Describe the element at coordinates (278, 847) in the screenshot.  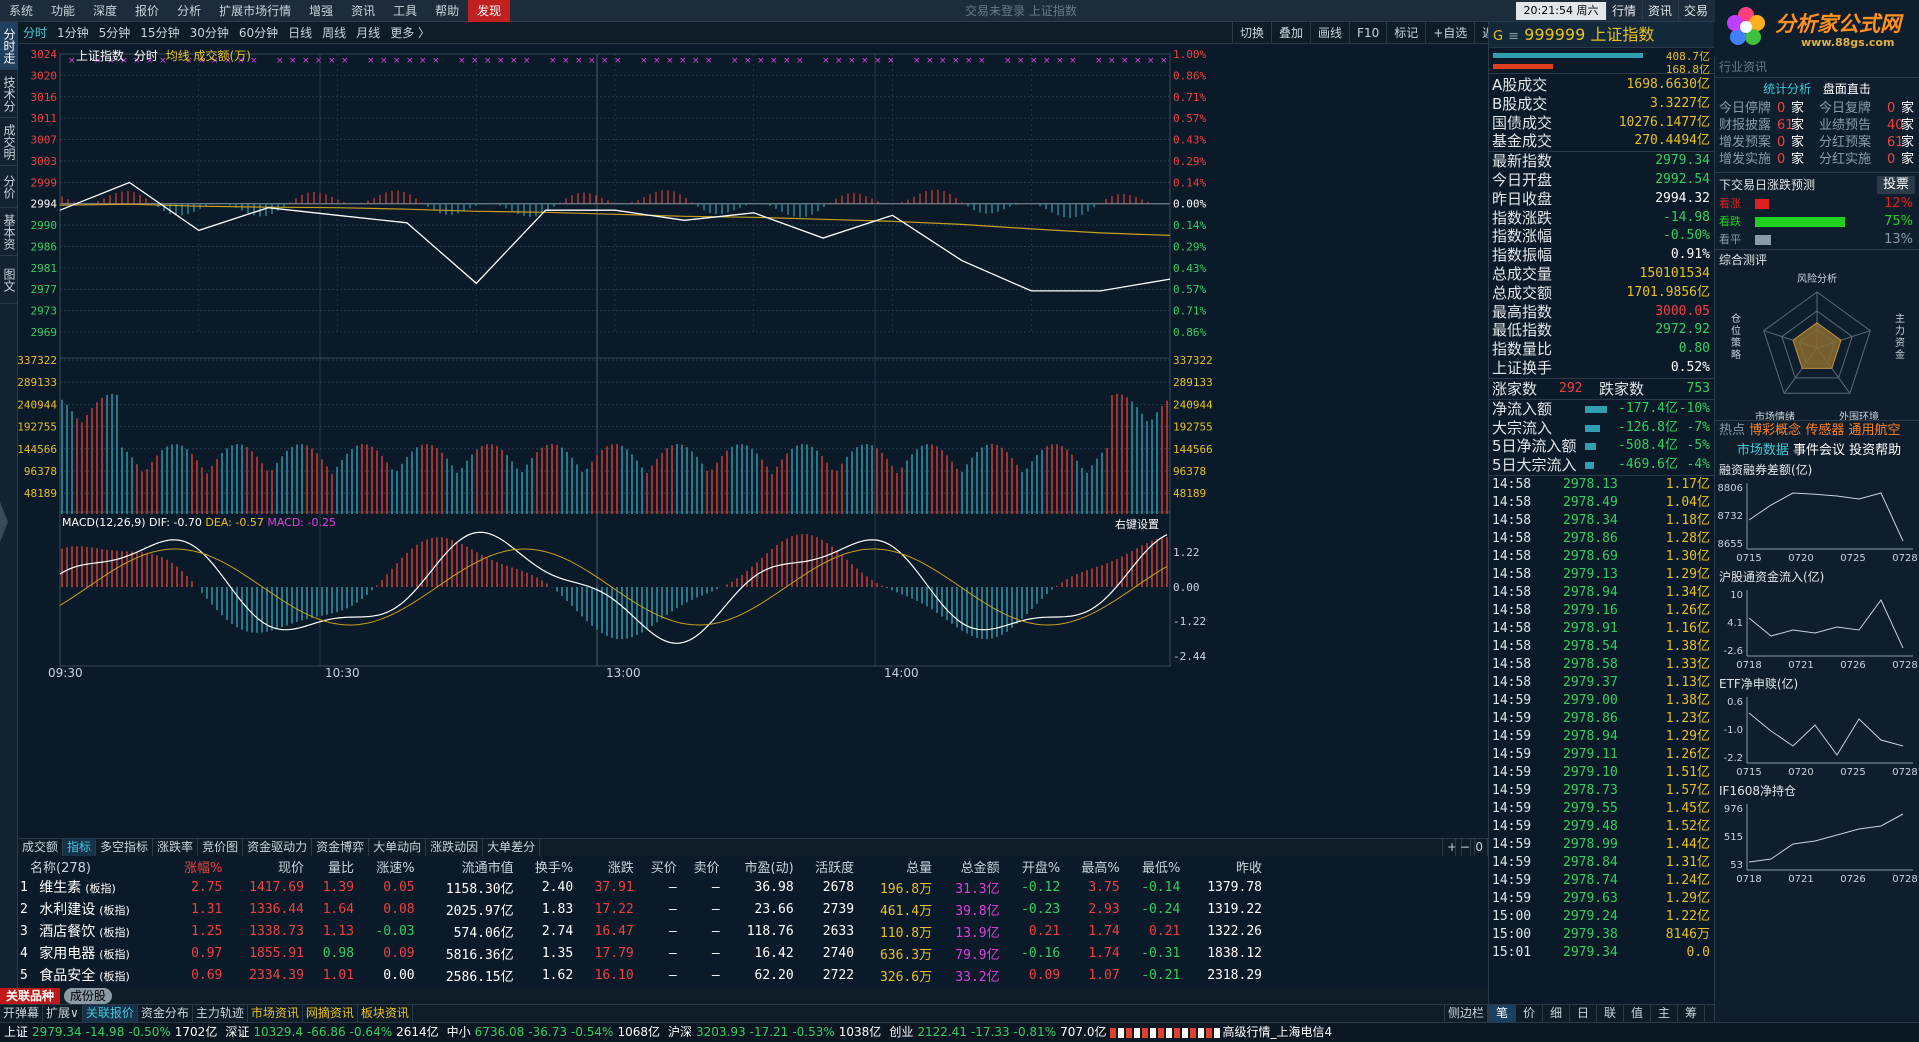
I see `ind-tab-capital-drive: 资金驱动力` at that location.